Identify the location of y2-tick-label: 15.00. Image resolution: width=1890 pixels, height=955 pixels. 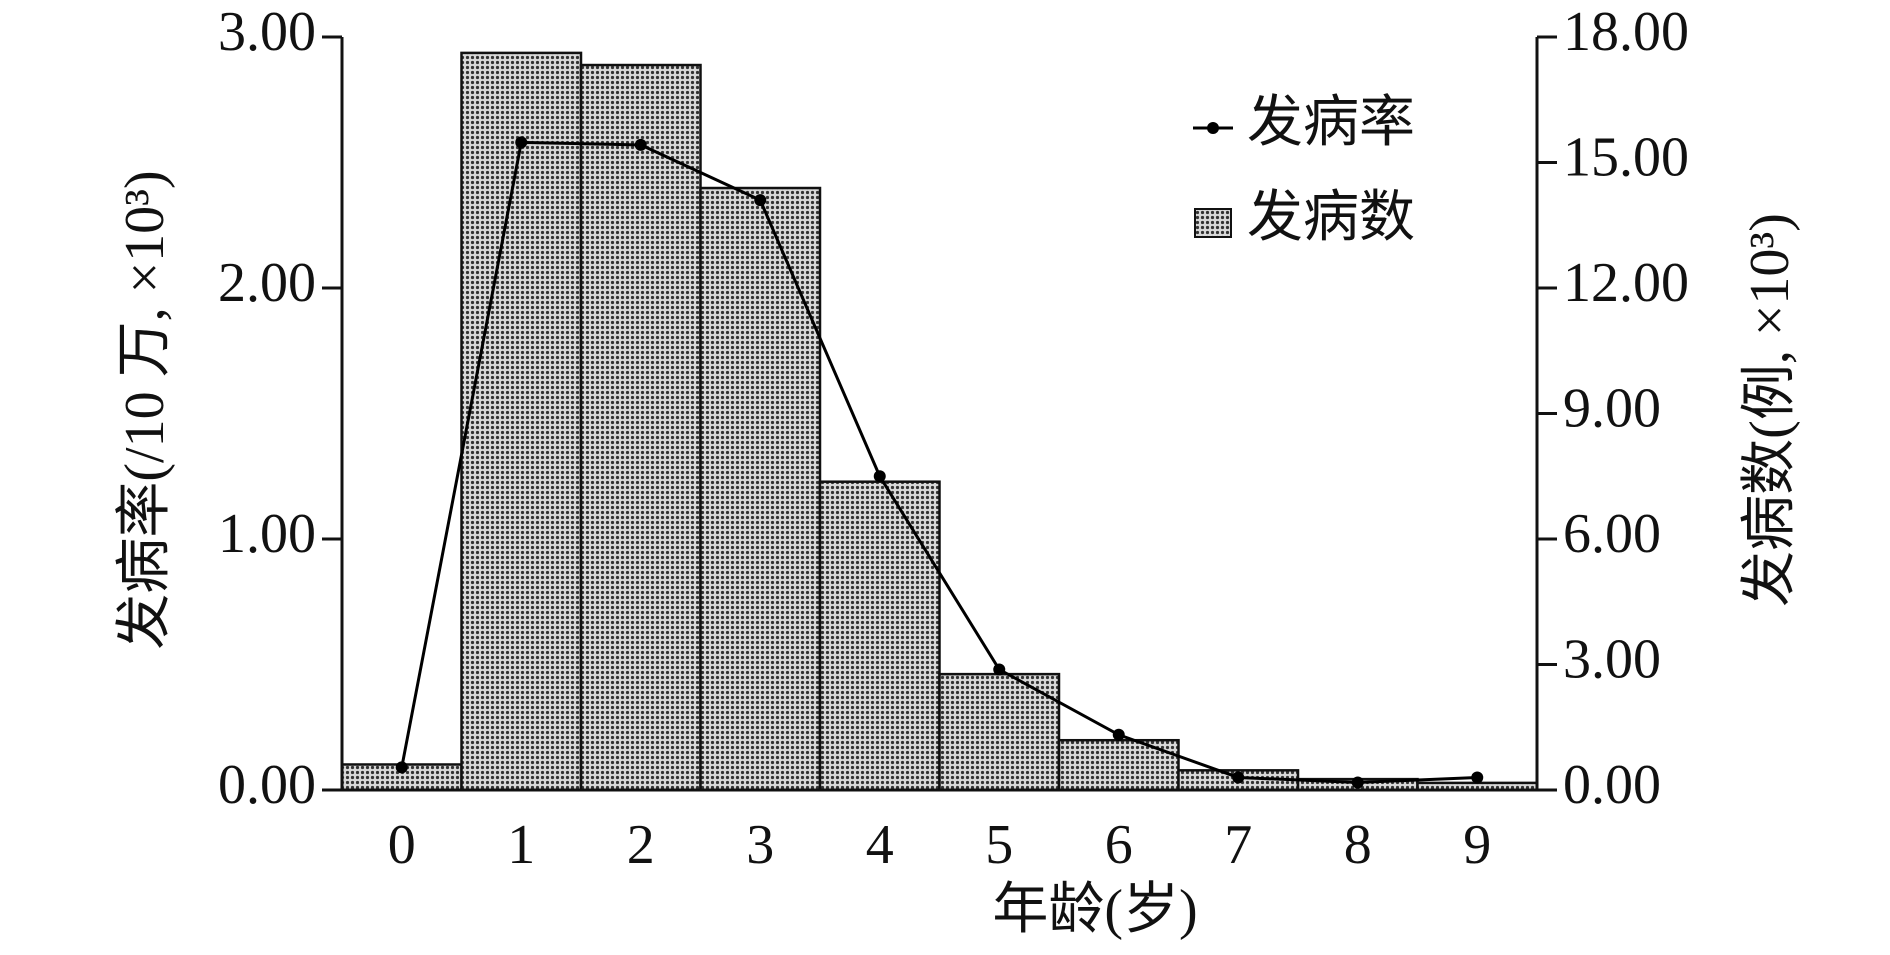
(1626, 157).